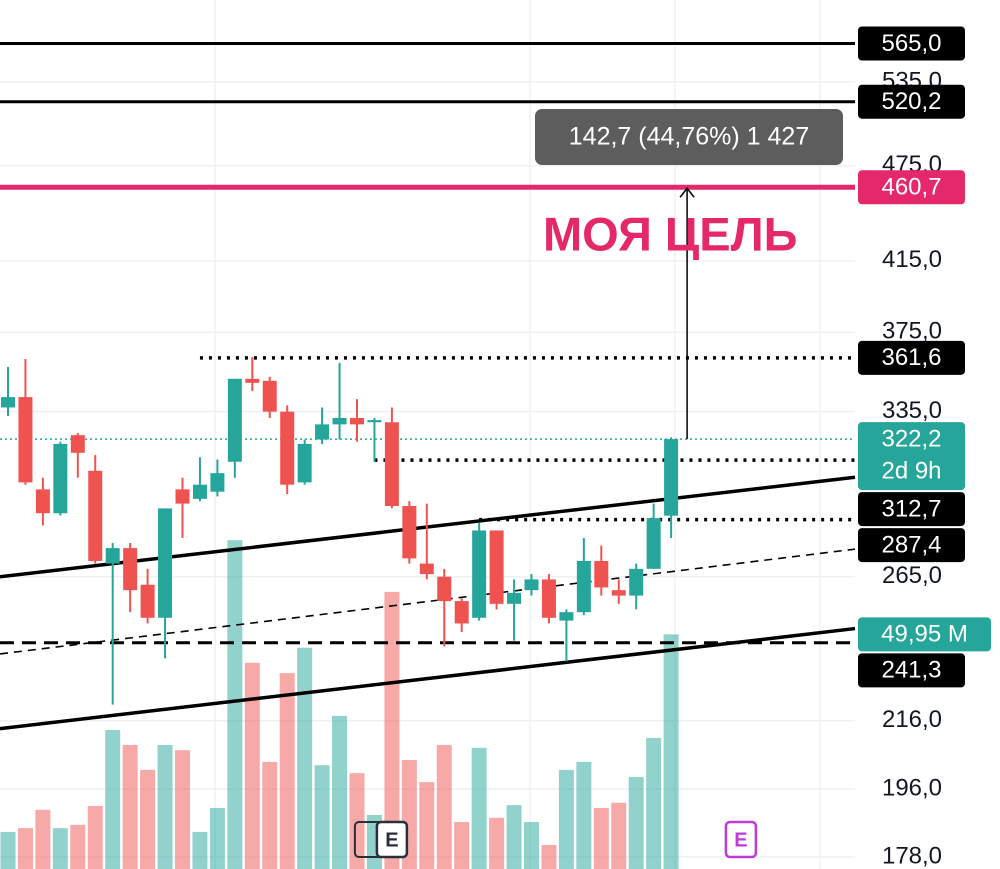 Image resolution: width=1000 pixels, height=869 pixels. I want to click on measure-tooltip, so click(689, 137).